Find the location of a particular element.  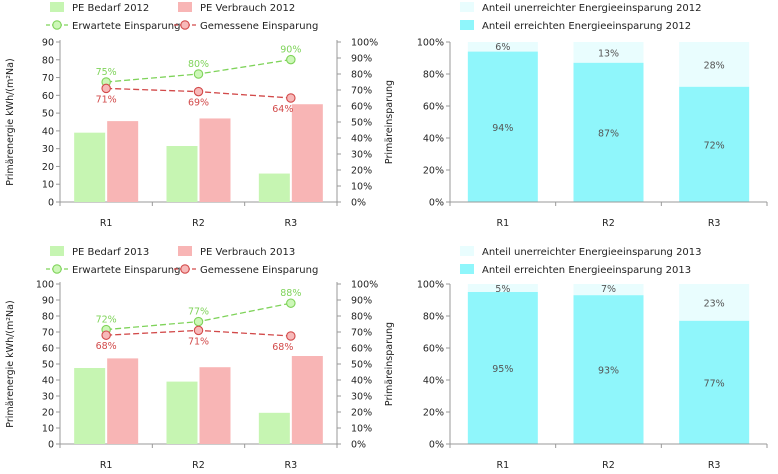

chart1-data-label: 69% is located at coordinates (198, 103).